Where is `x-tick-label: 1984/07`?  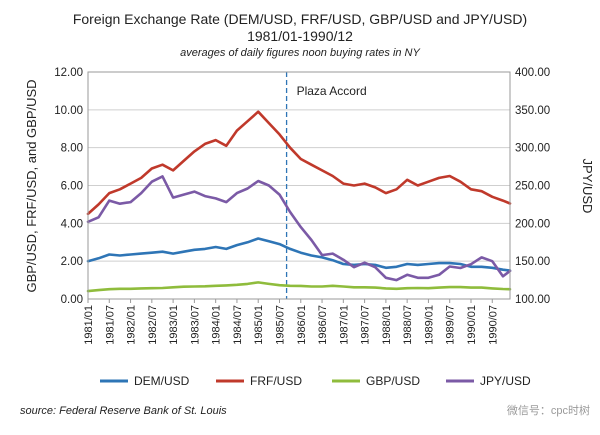
x-tick-label: 1984/07 is located at coordinates (238, 325).